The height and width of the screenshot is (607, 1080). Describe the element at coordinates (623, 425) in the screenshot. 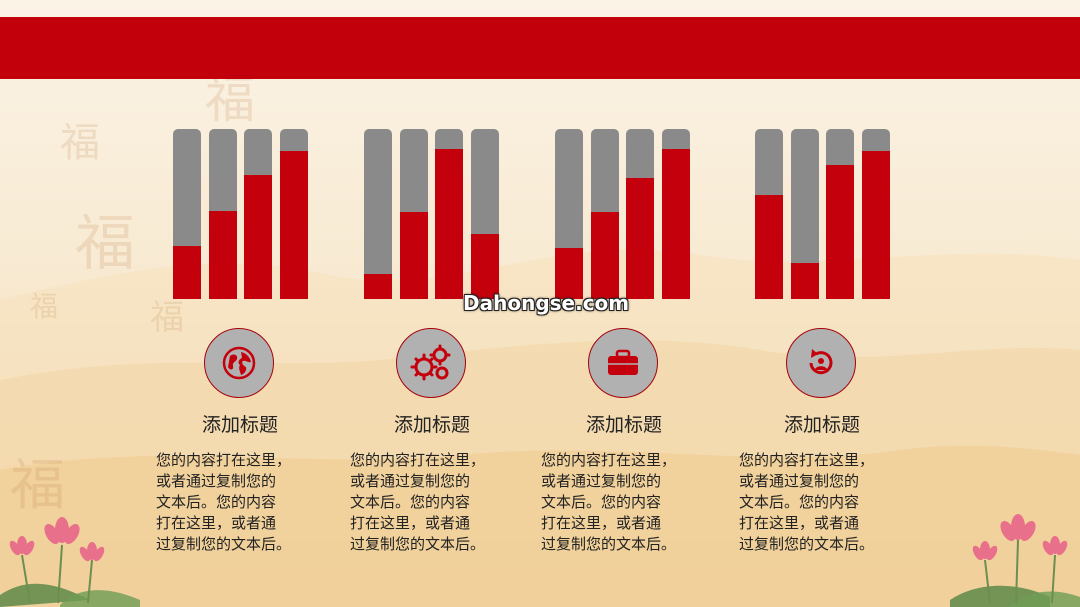

I see `section-title-3: 添加标题` at that location.